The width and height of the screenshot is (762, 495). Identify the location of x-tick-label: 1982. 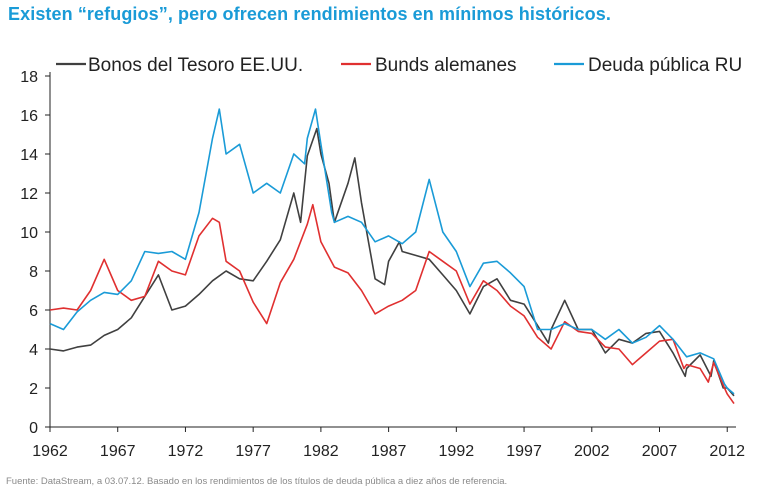
(321, 451).